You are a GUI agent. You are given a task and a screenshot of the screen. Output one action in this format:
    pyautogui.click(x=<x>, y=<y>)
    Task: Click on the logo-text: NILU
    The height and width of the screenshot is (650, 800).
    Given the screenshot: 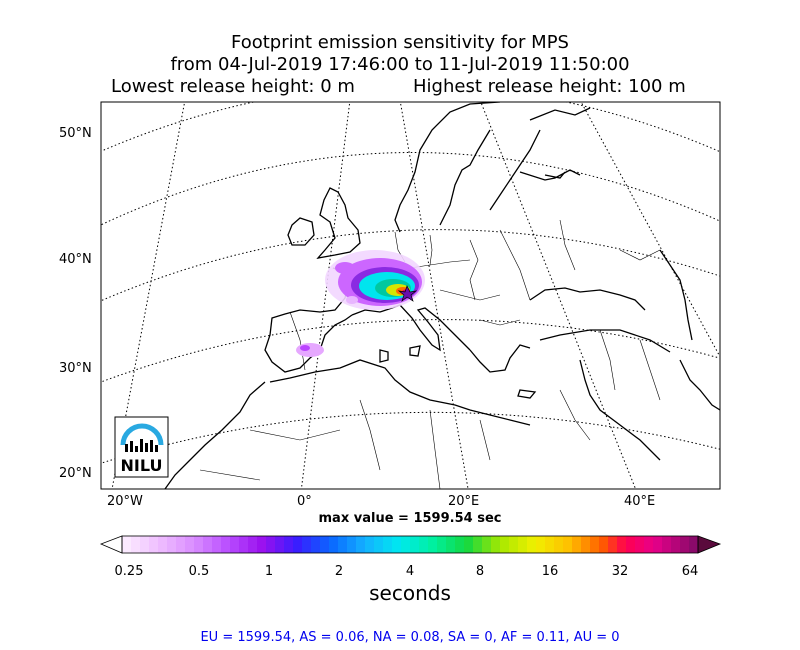 What is the action you would take?
    pyautogui.click(x=142, y=465)
    